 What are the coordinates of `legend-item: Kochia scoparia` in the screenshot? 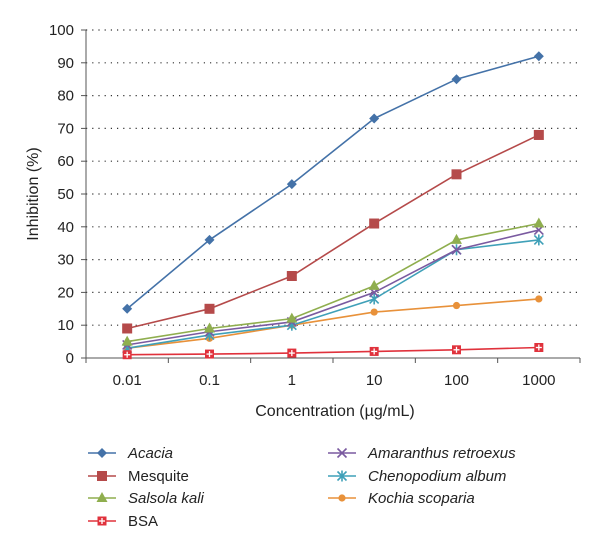 It's located at (401, 498).